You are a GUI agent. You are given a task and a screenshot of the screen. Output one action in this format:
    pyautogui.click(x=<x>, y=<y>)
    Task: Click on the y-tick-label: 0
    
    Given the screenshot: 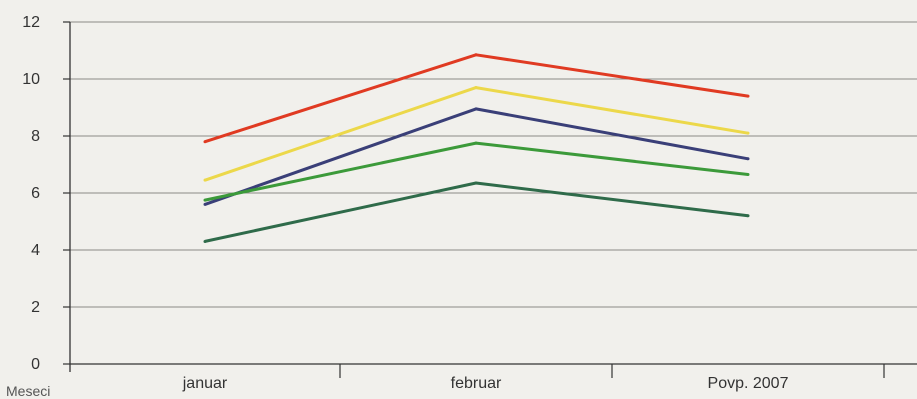 What is the action you would take?
    pyautogui.click(x=35, y=364)
    